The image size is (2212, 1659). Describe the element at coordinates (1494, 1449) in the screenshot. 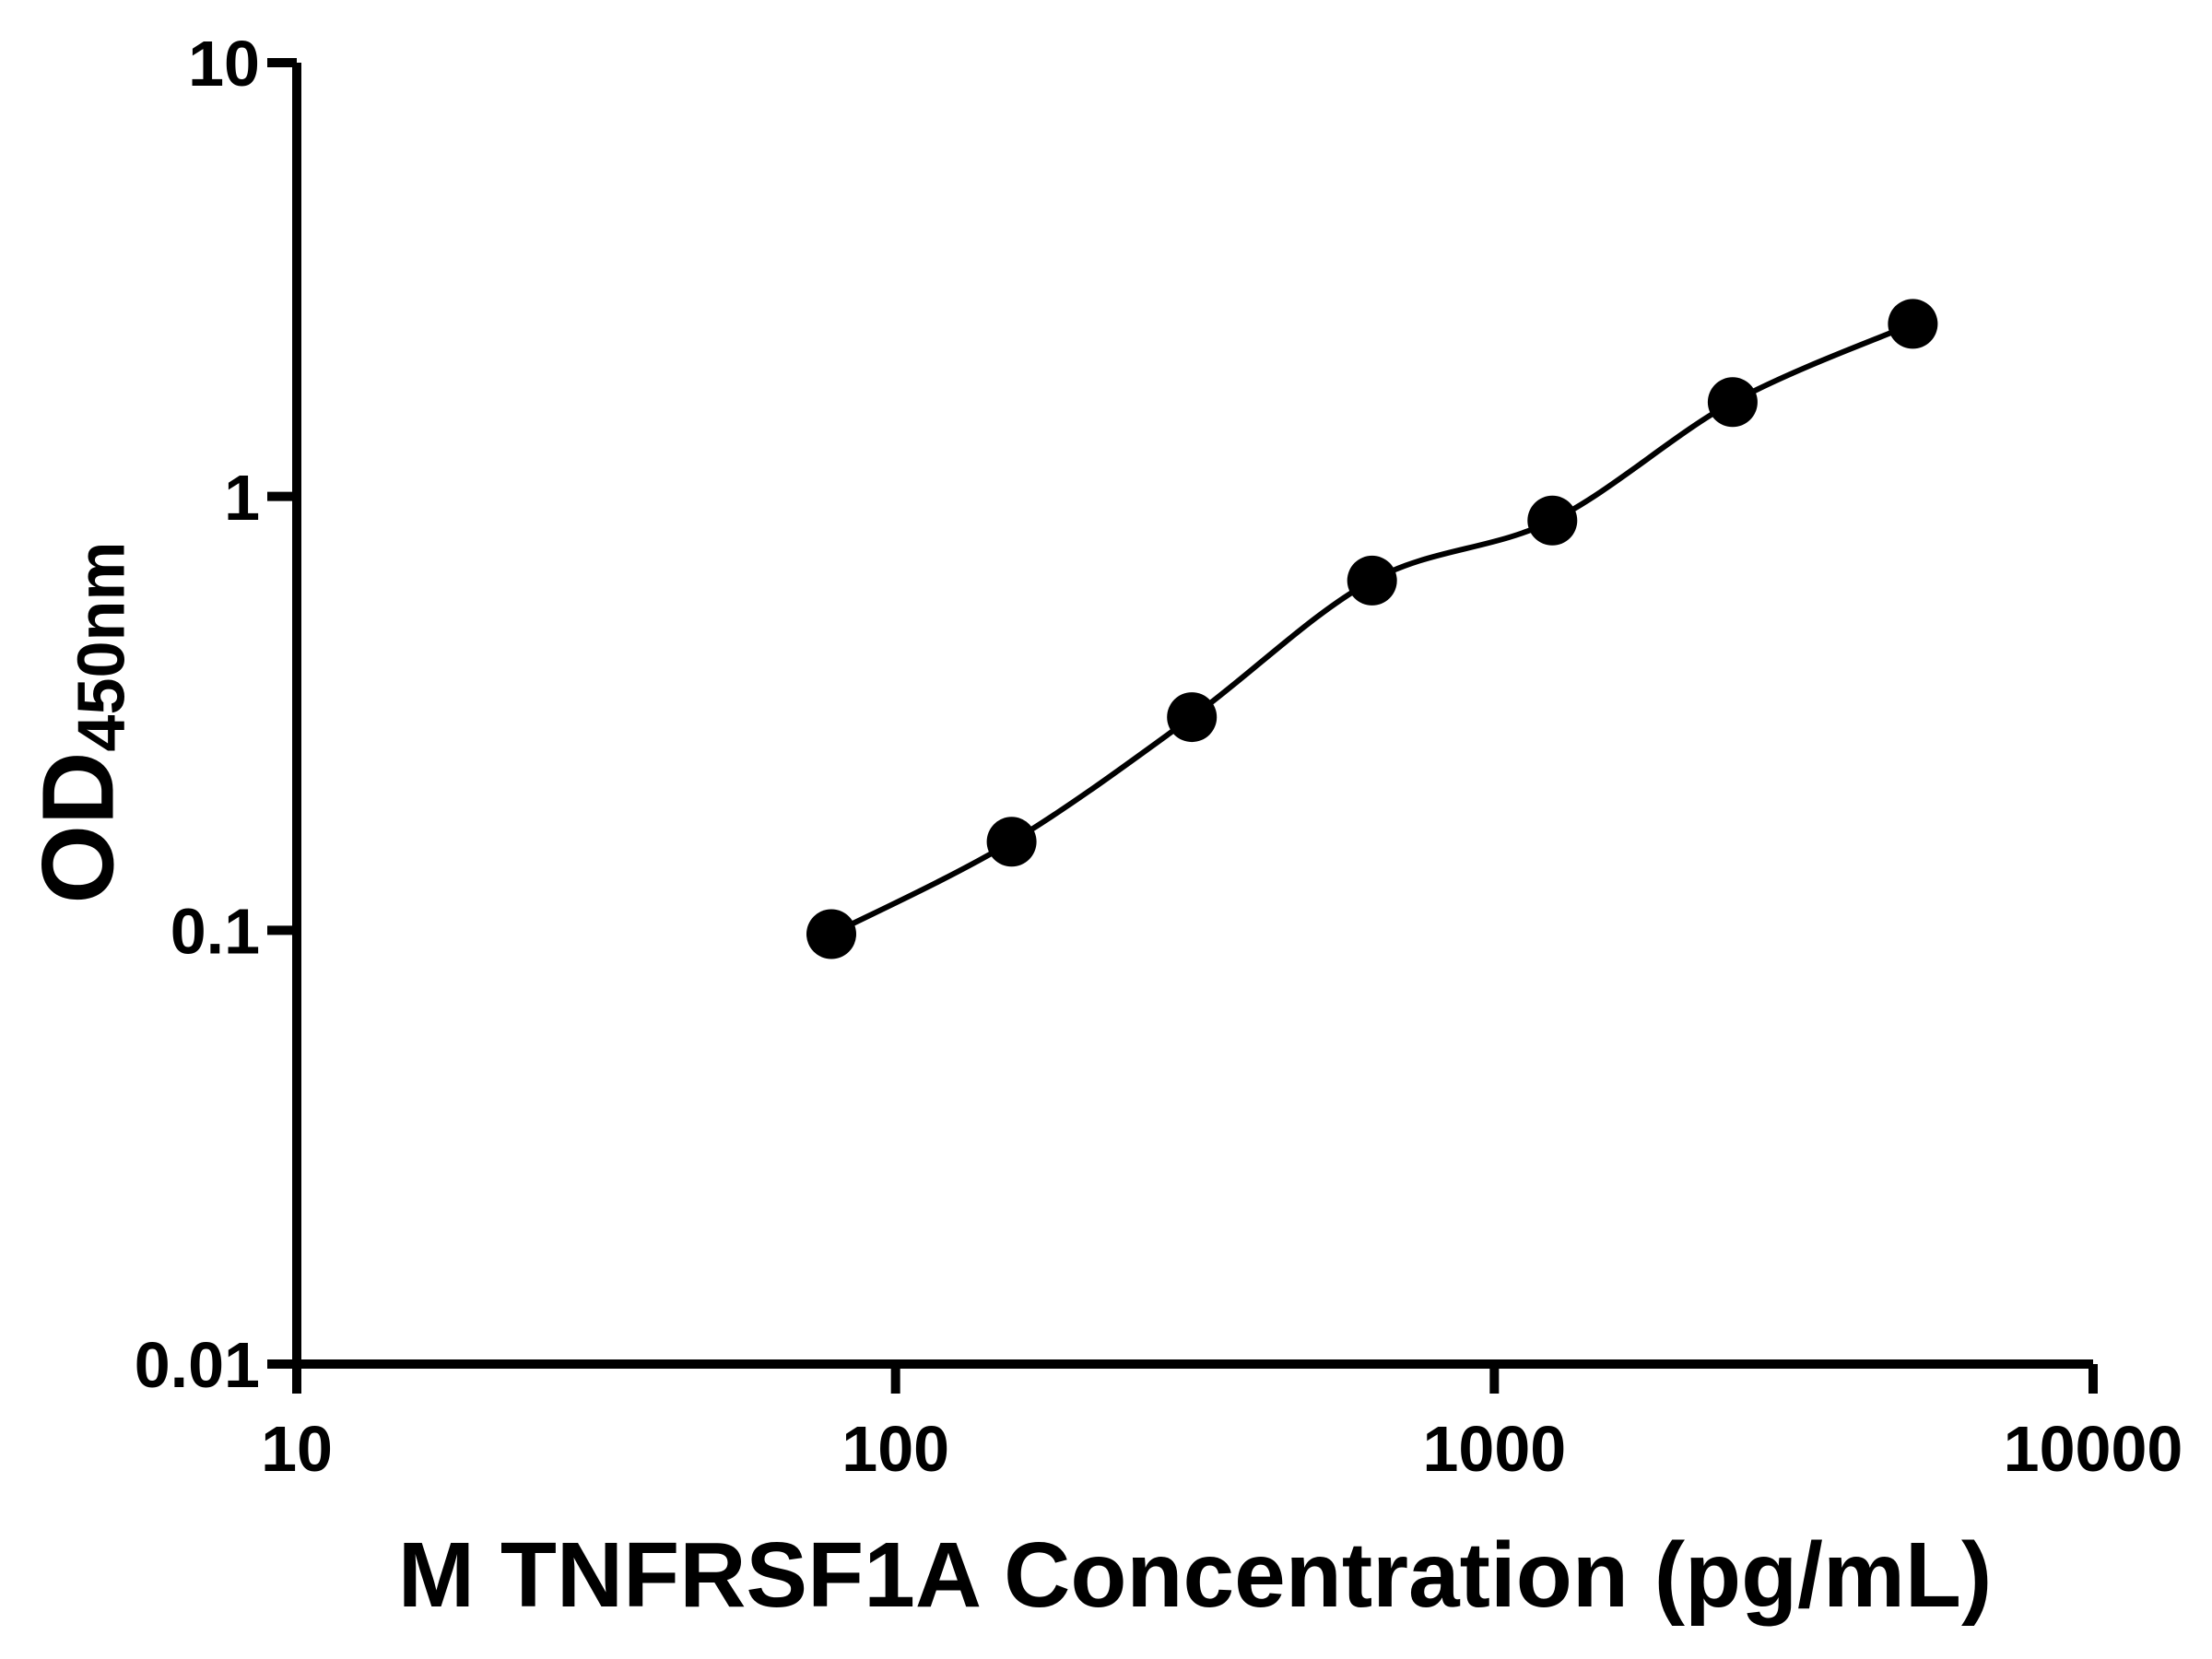

I see `x-tick-label: 1000` at that location.